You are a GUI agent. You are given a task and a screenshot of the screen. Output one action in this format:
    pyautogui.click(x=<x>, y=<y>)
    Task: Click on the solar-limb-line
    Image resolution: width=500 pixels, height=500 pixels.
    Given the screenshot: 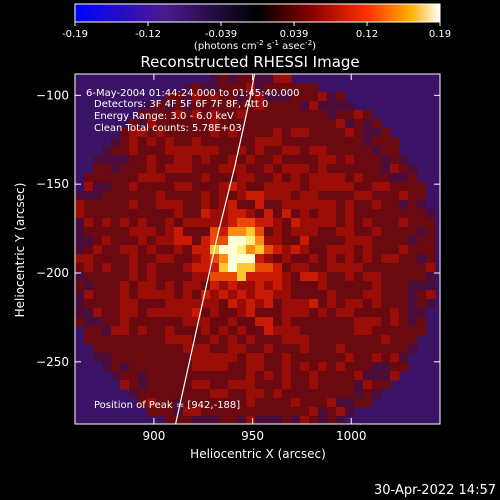 What is the action you would take?
    pyautogui.click(x=215, y=249)
    